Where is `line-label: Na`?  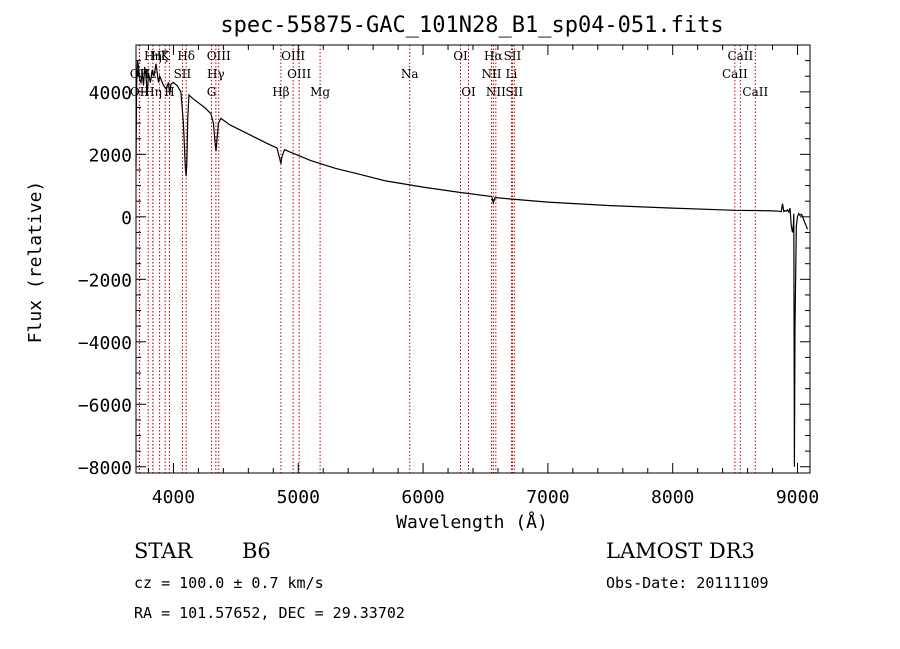 line-label: Na is located at coordinates (410, 74).